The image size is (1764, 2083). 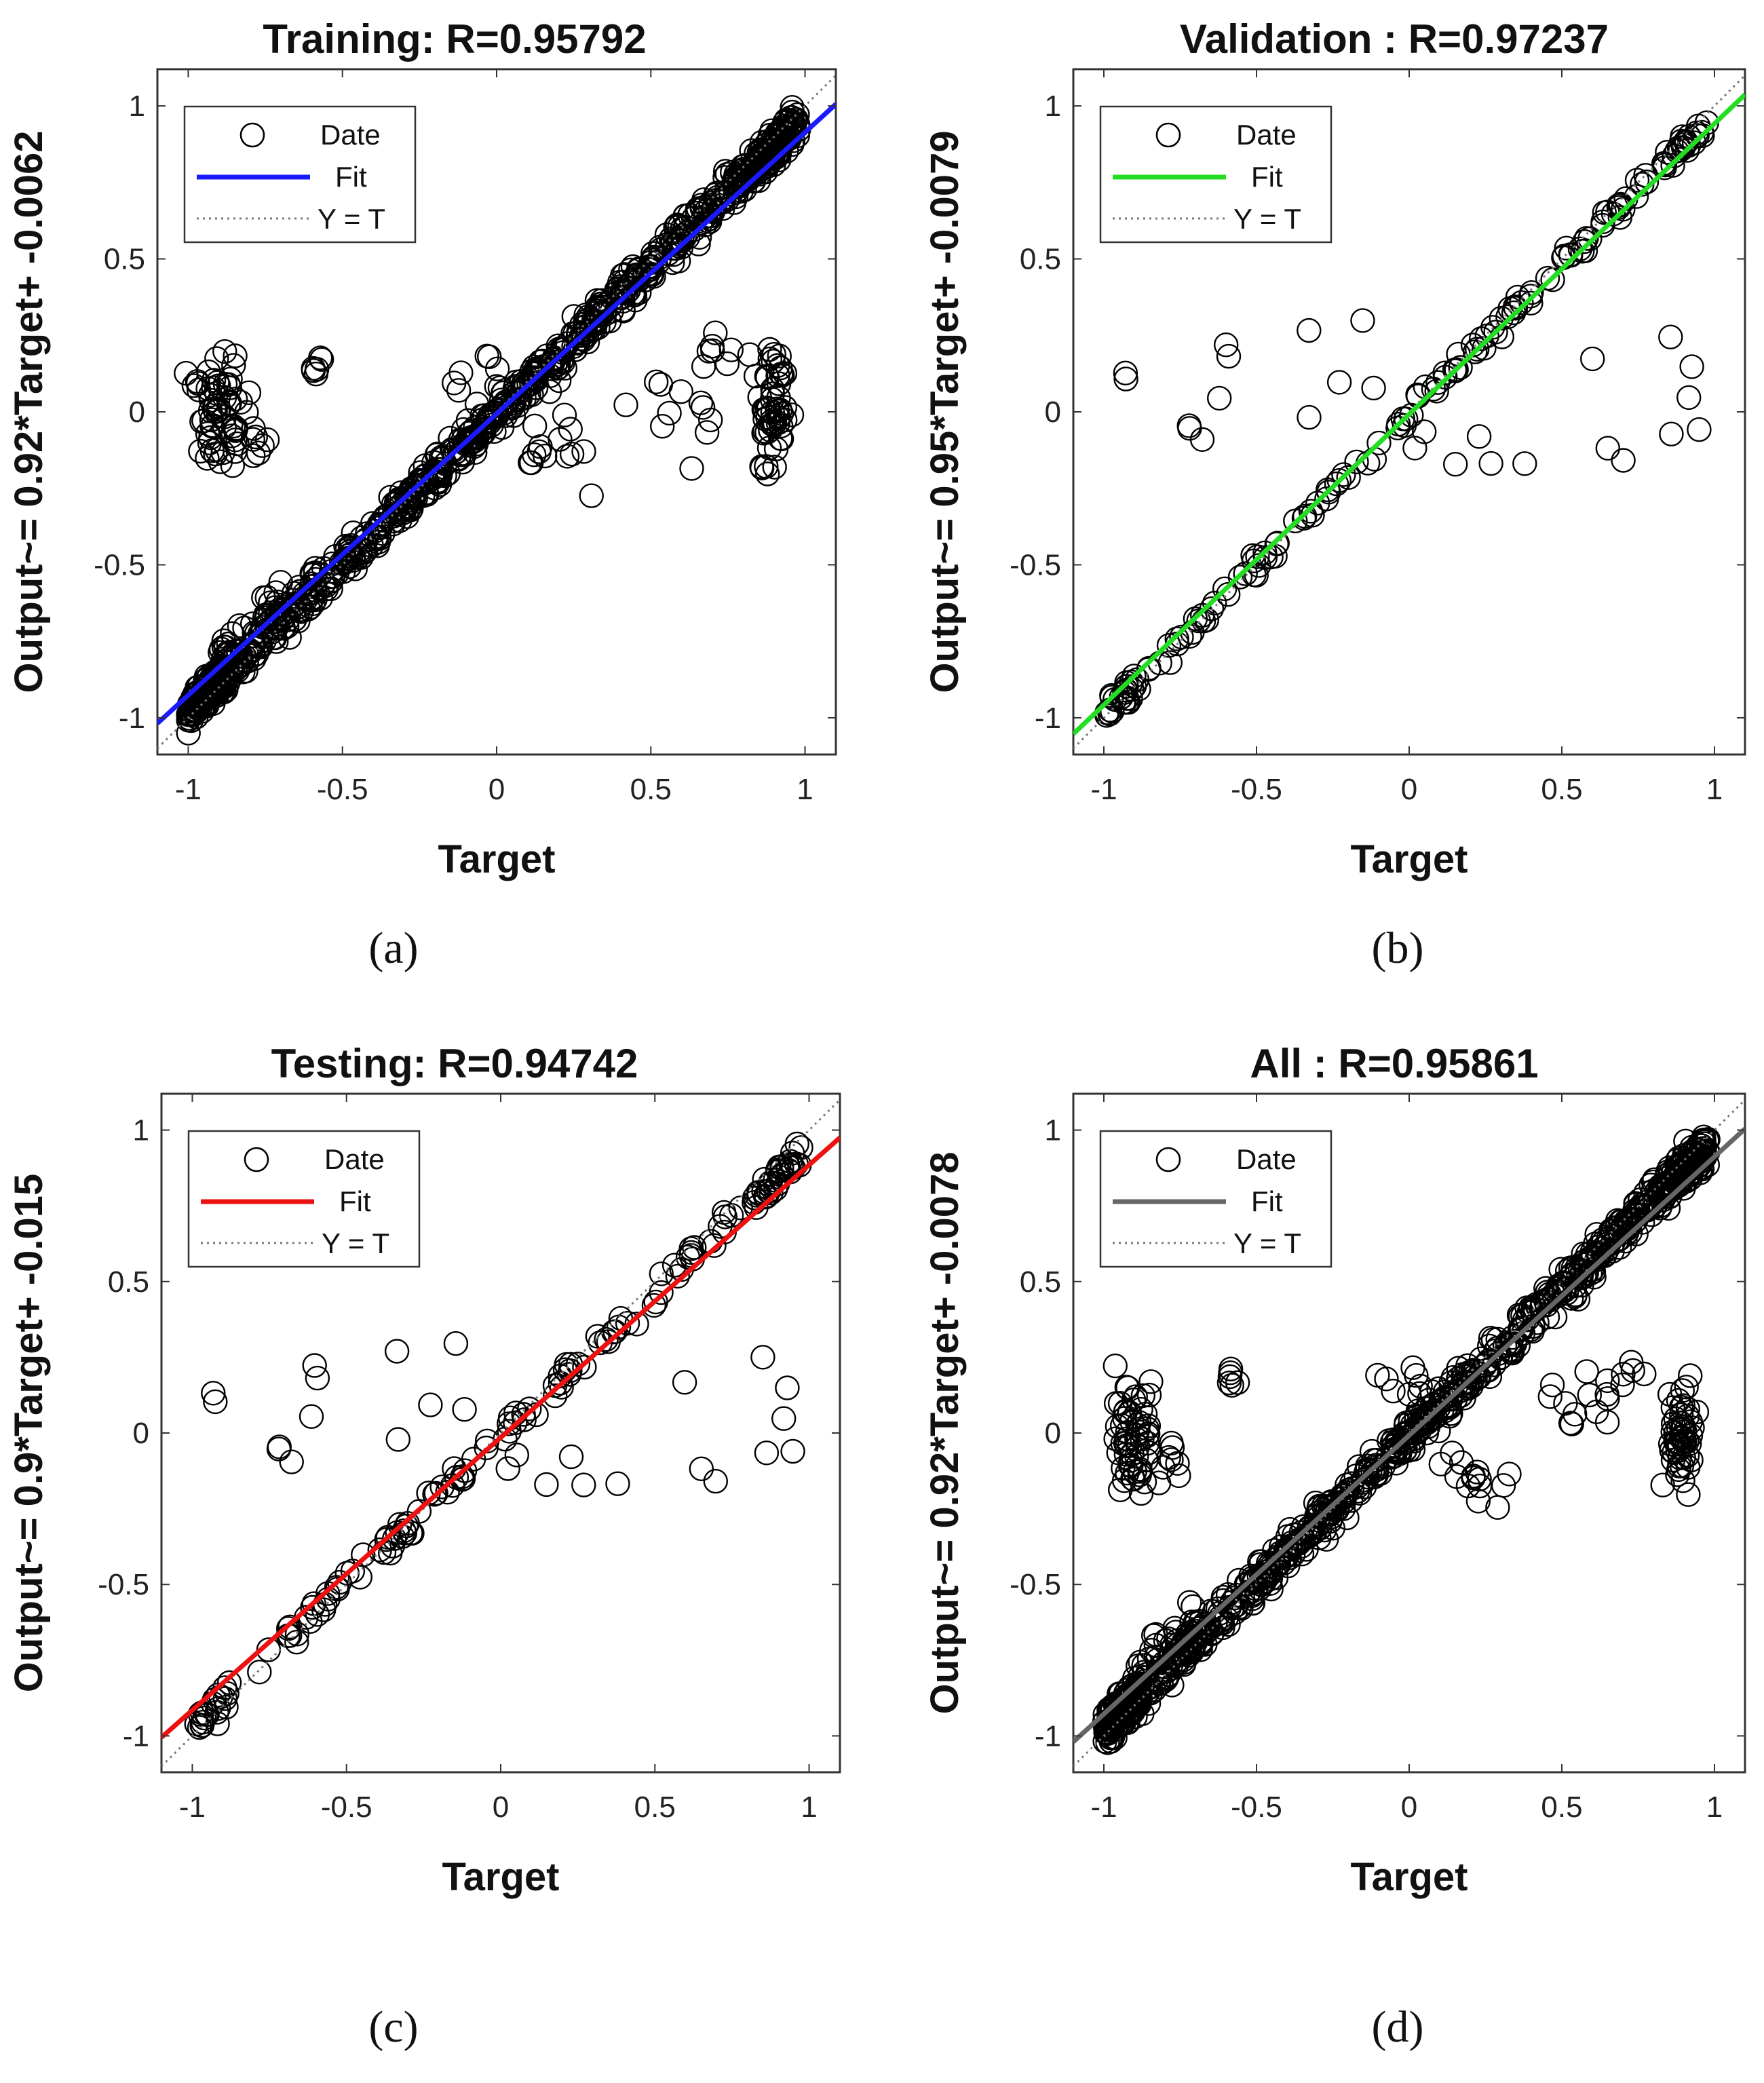 What do you see at coordinates (393, 948) in the screenshot?
I see `panel-label-a: (a)` at bounding box center [393, 948].